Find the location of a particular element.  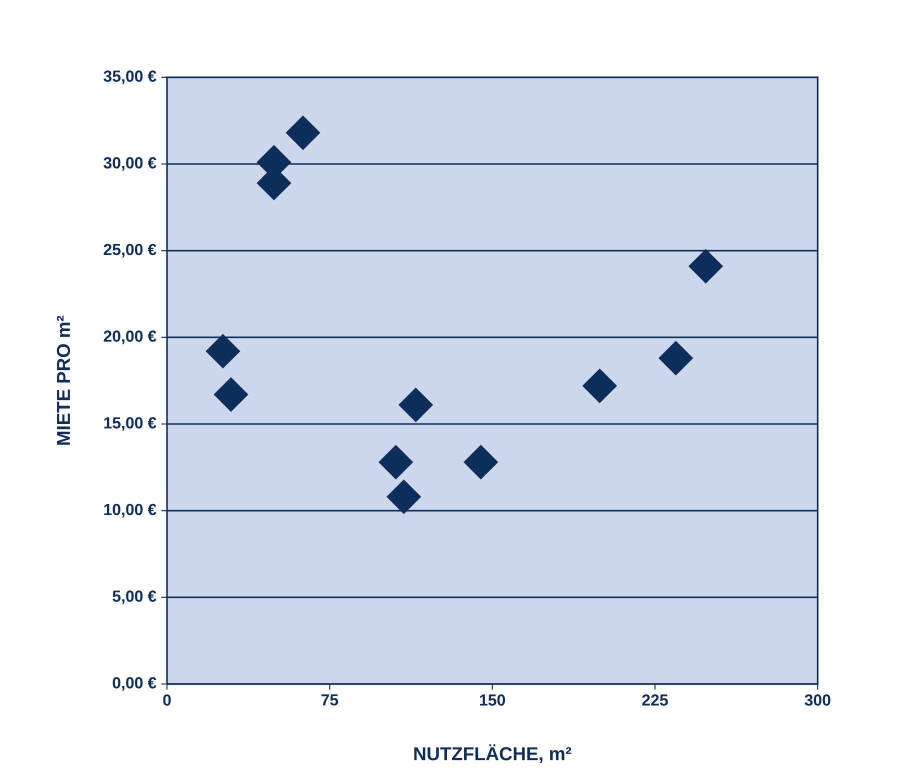

x-tick-label: 225 is located at coordinates (655, 700).